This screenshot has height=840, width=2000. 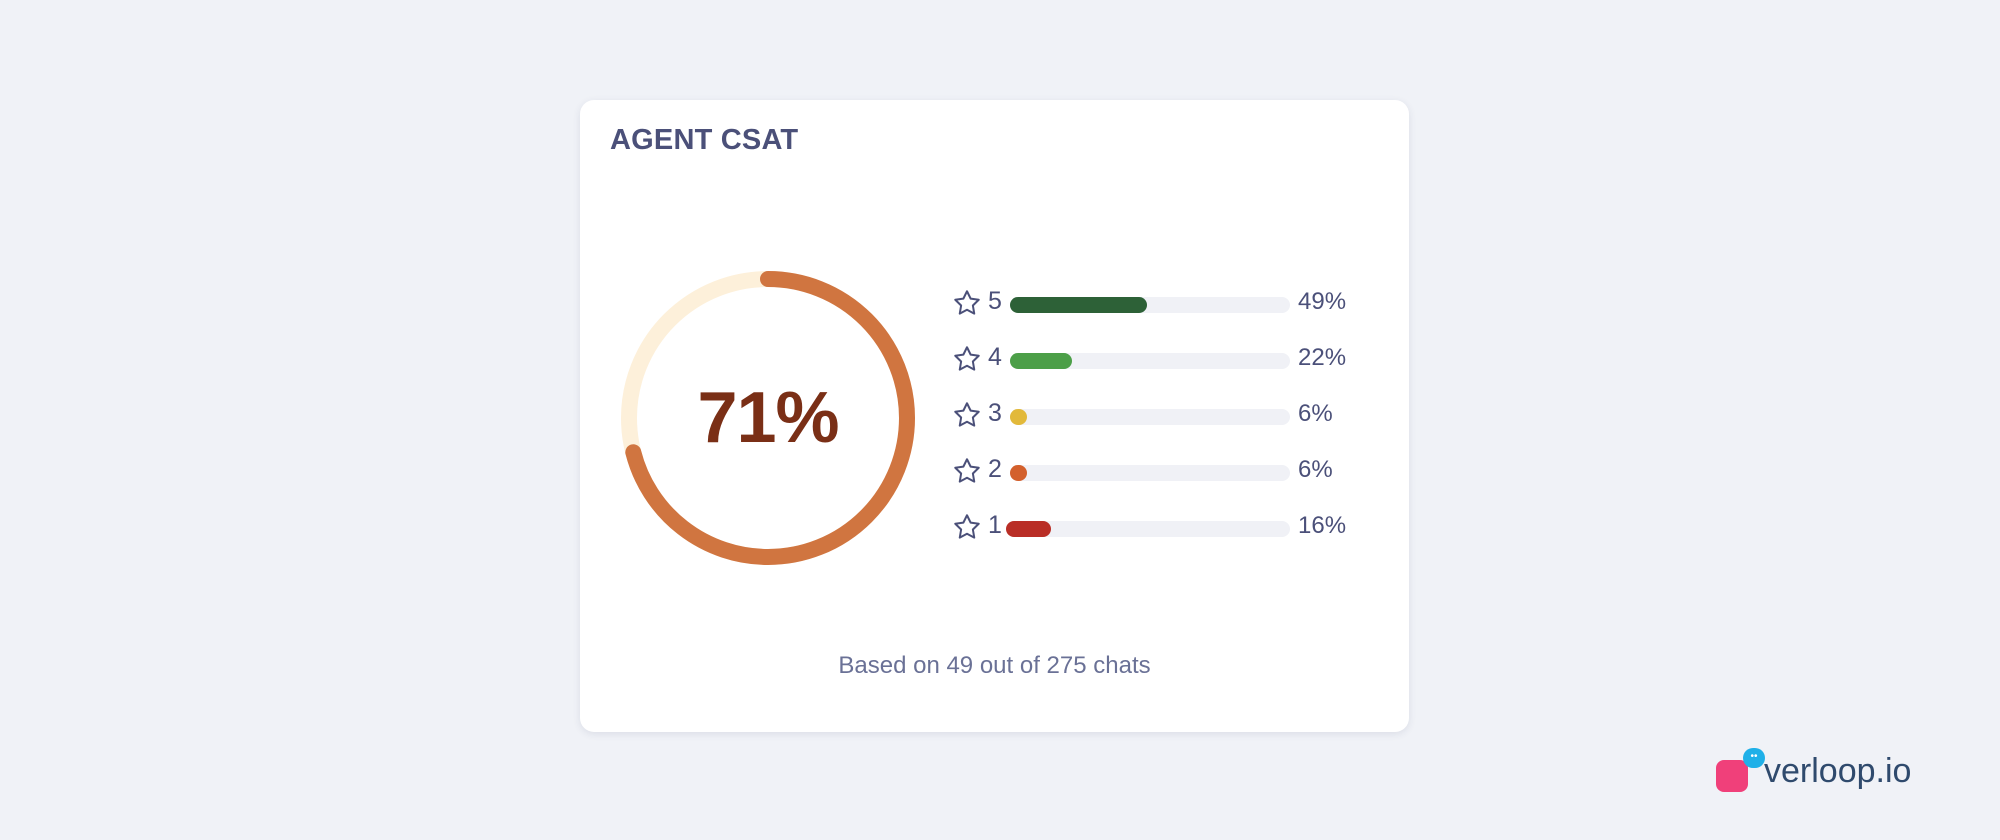 What do you see at coordinates (995, 301) in the screenshot?
I see `rating-value: 5` at bounding box center [995, 301].